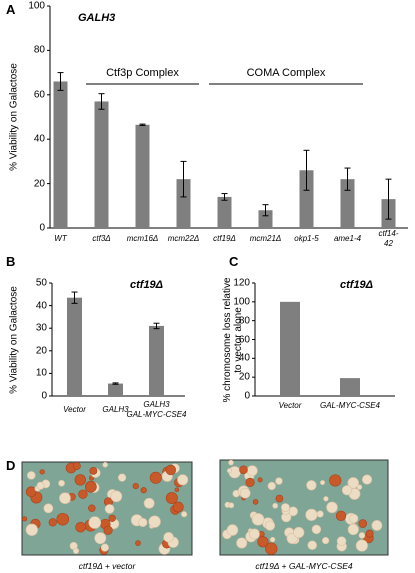 The width and height of the screenshot is (415, 573). What do you see at coordinates (350, 405) in the screenshot?
I see `x-tick-label: GAL-MYC-CSE4` at bounding box center [350, 405].